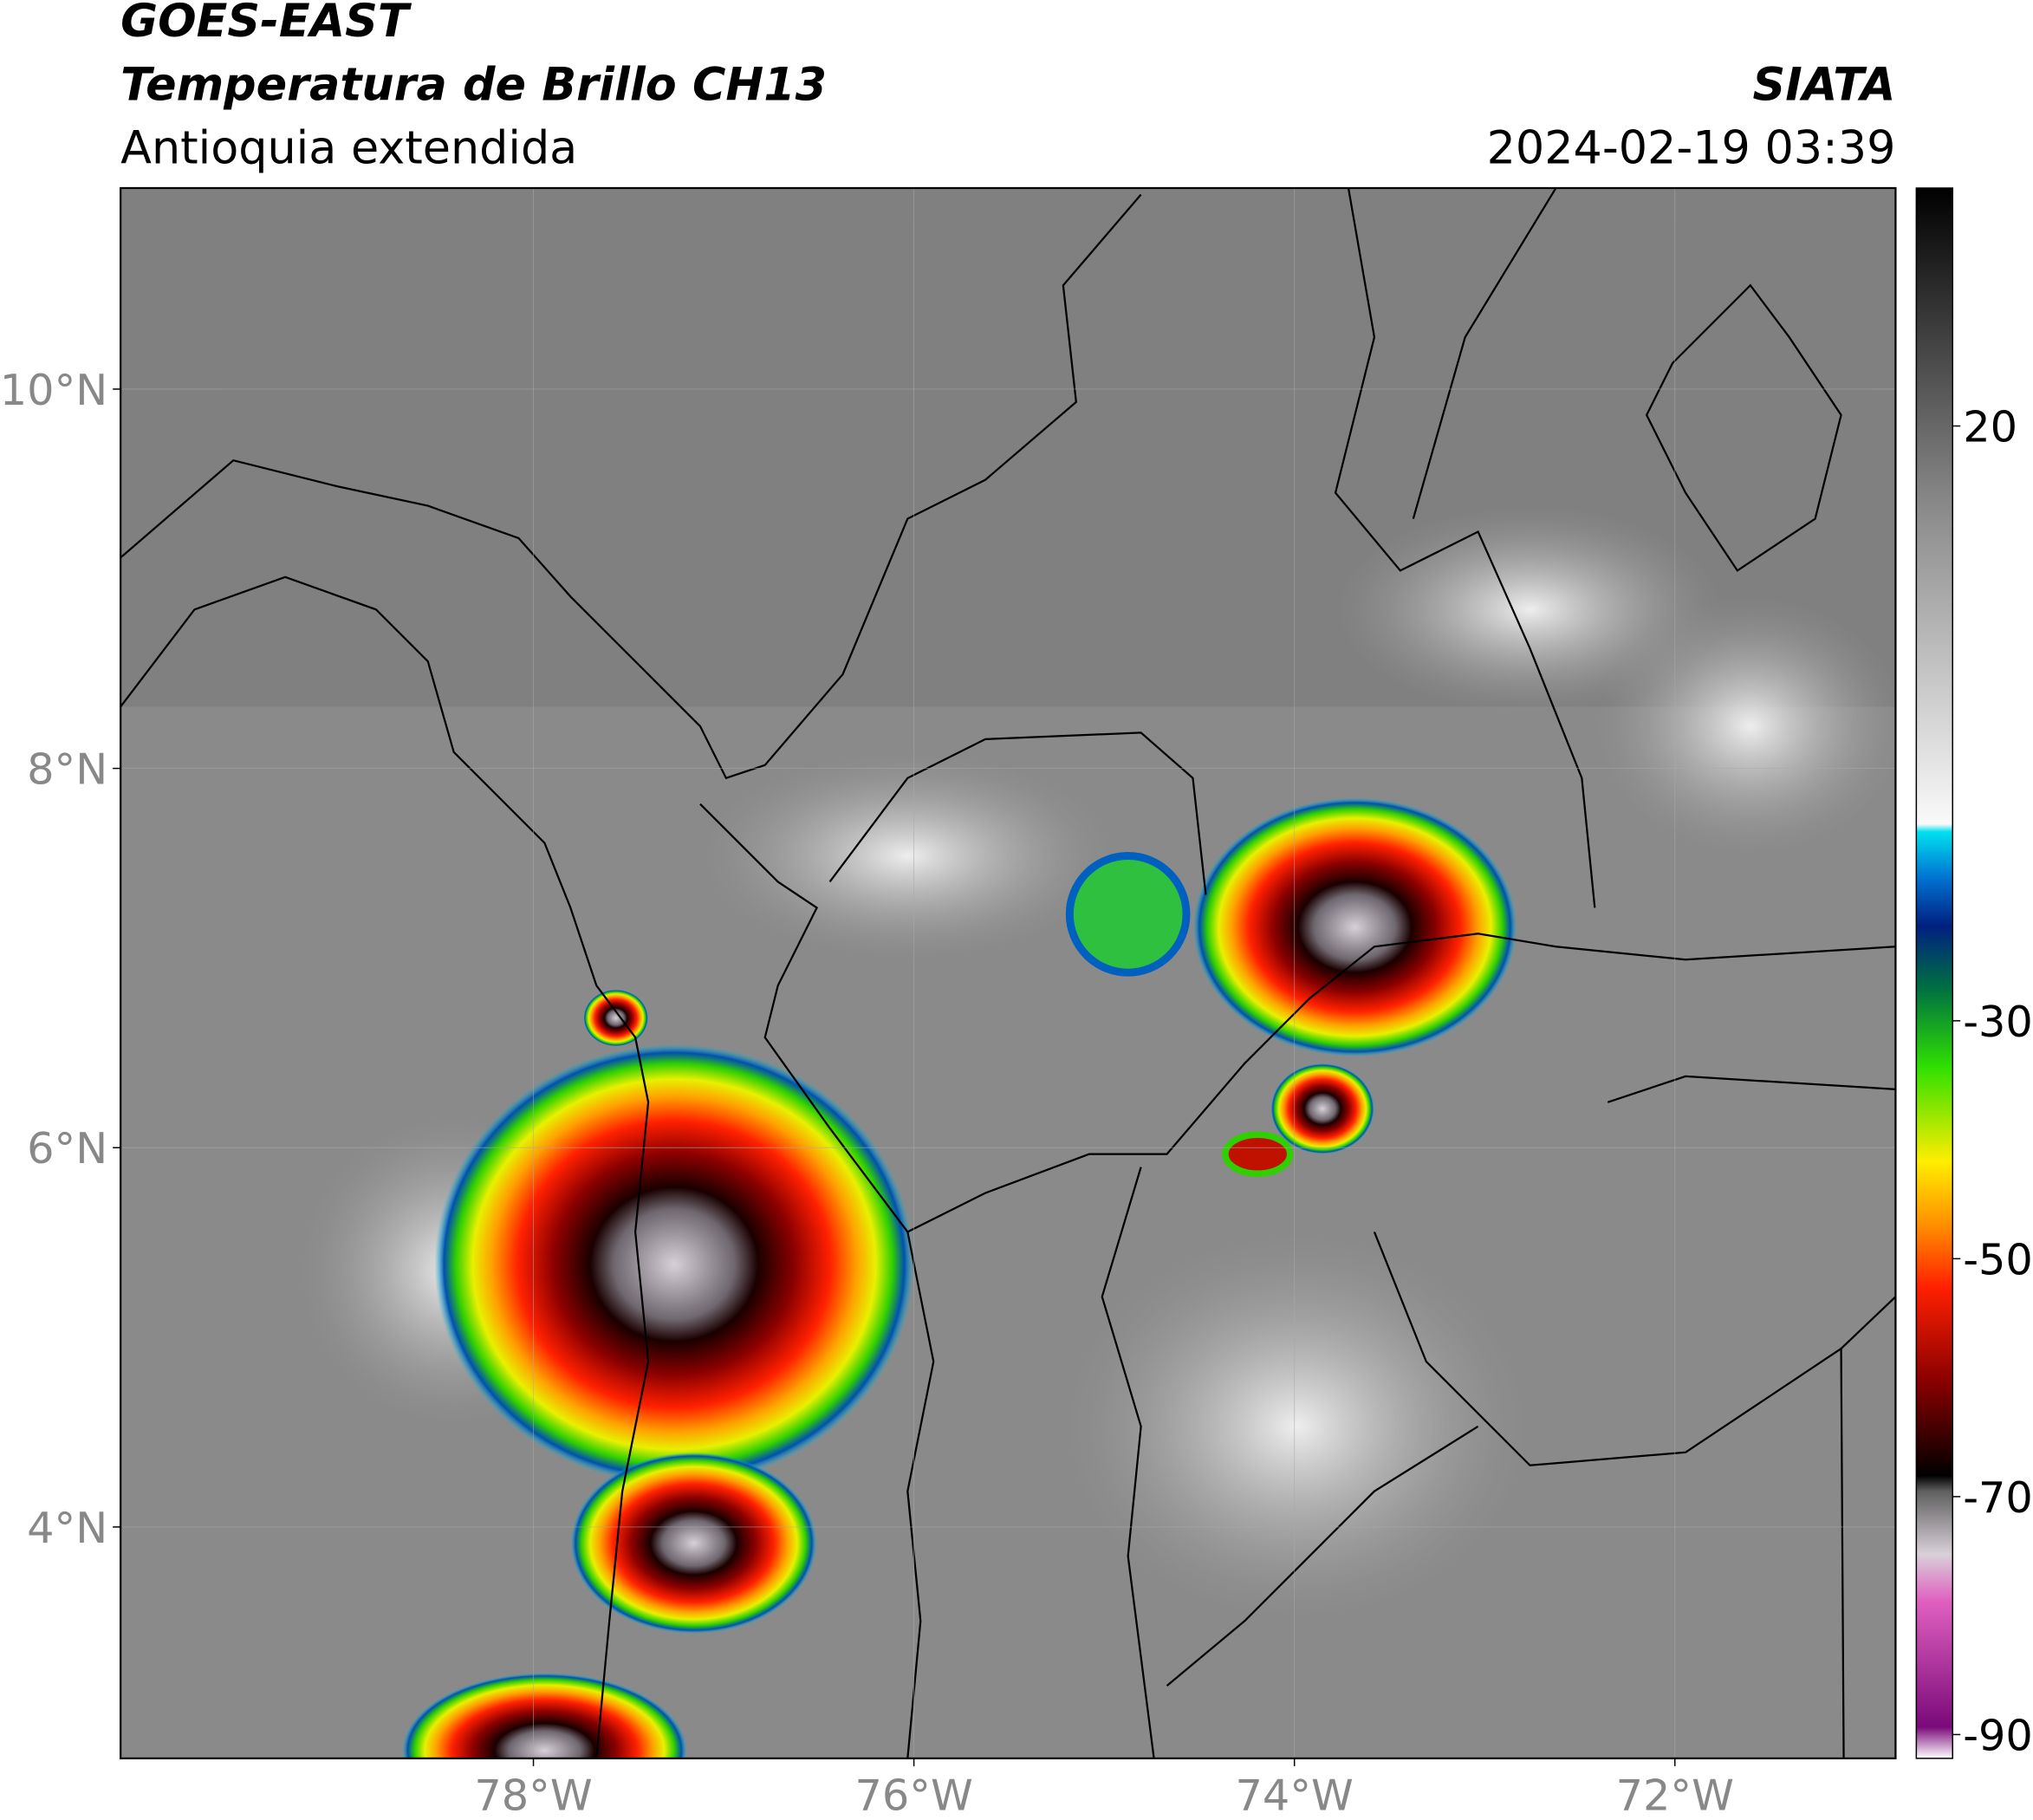 This screenshot has height=1820, width=2033. What do you see at coordinates (348, 148) in the screenshot?
I see `region: Antioquia extendida` at bounding box center [348, 148].